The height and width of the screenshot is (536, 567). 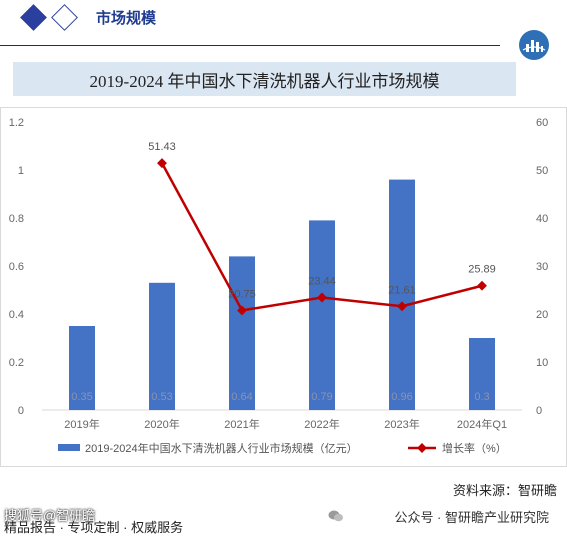 I want to click on y2-tick-label: 20, so click(x=542, y=315).